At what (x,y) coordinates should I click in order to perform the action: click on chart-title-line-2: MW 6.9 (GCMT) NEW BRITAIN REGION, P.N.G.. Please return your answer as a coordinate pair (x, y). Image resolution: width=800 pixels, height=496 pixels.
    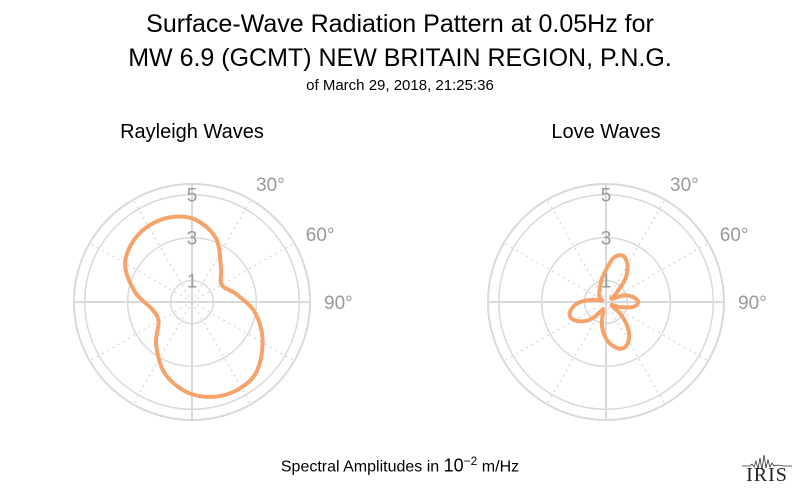
    Looking at the image, I should click on (400, 58).